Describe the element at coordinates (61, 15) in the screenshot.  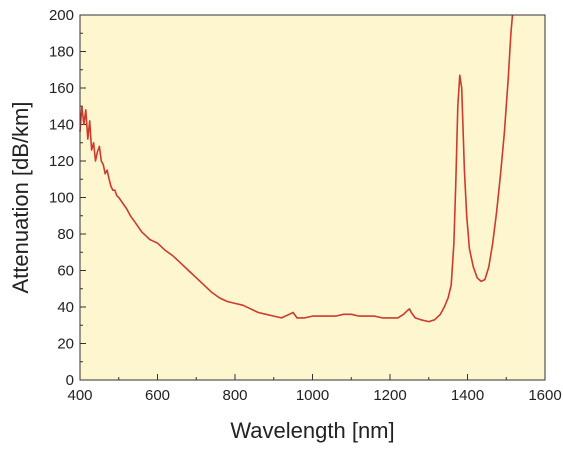
I see `y-tick-label: 200` at that location.